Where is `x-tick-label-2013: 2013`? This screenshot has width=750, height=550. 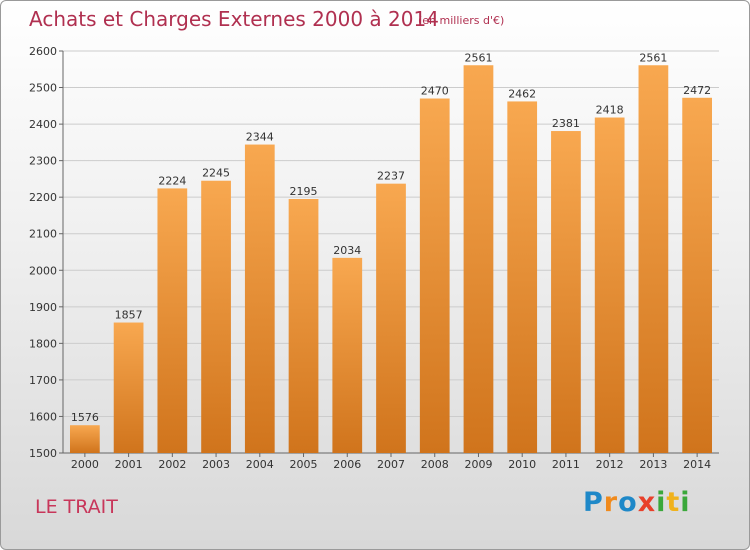
x-tick-label-2013: 2013 is located at coordinates (653, 464).